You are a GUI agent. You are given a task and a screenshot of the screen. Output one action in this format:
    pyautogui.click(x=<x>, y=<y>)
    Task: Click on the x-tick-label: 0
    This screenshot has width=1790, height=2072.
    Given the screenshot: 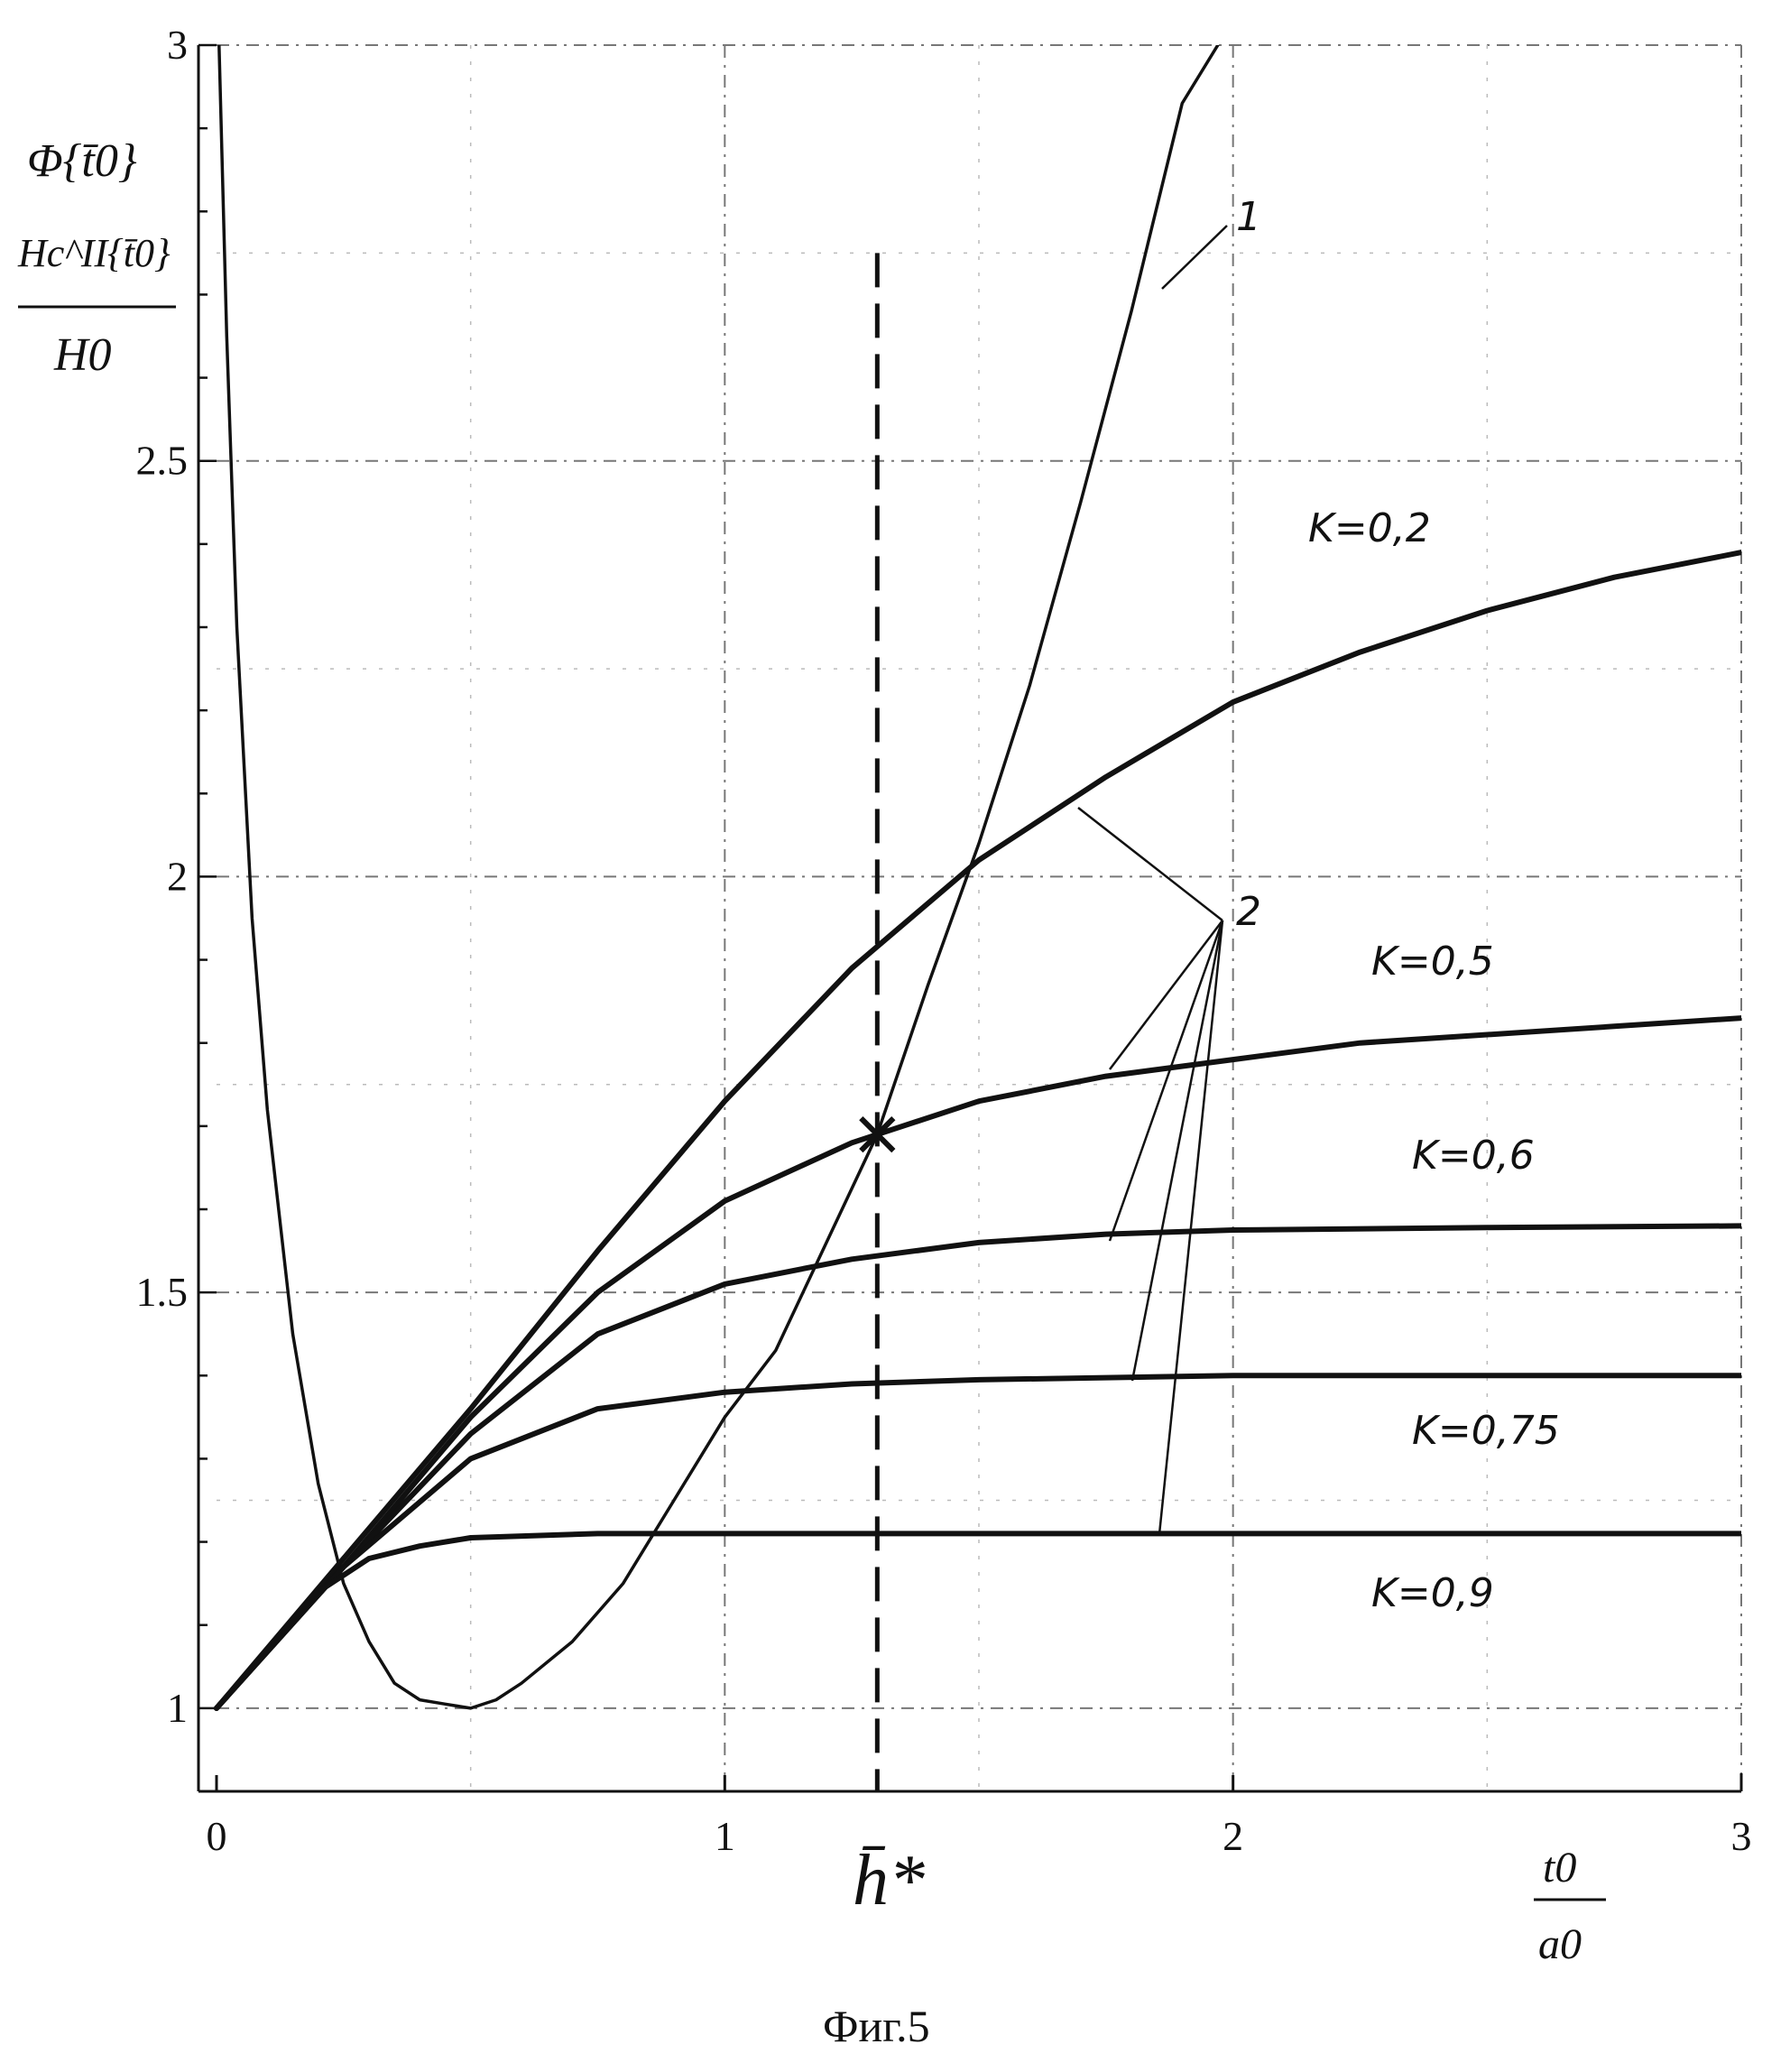 What is the action you would take?
    pyautogui.click(x=217, y=1836)
    